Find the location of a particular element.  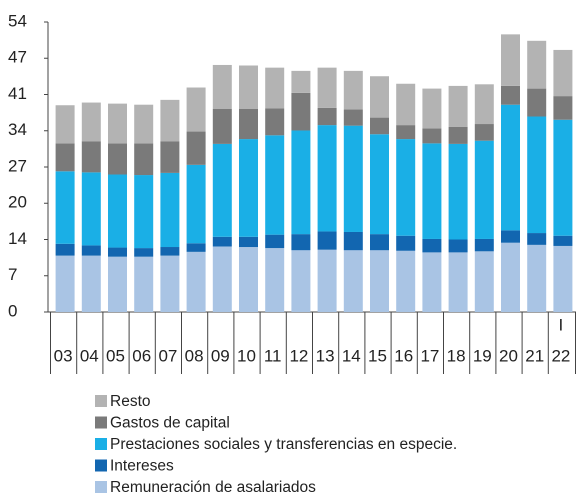

x-tick-label: 03 is located at coordinates (63, 355).